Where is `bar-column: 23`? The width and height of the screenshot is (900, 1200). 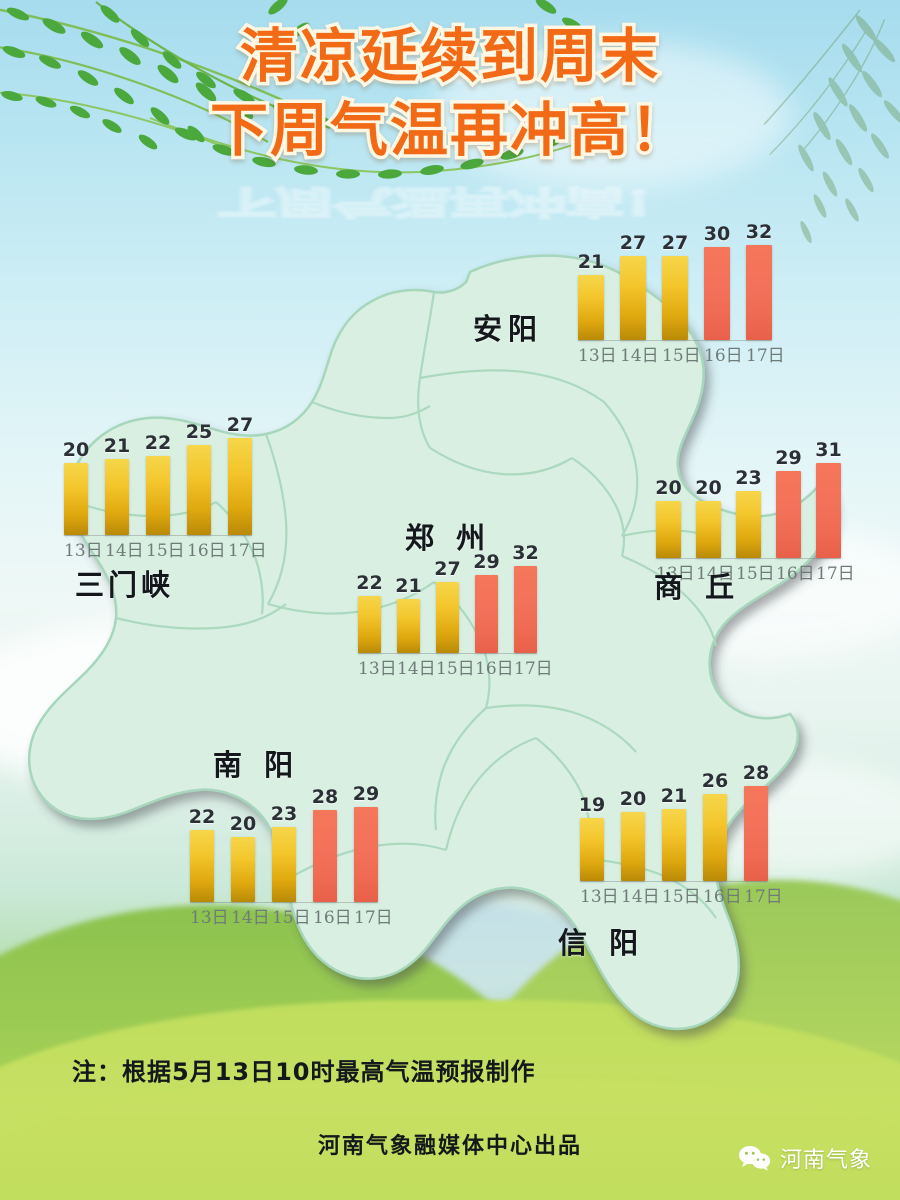
bar-column: 23 is located at coordinates (748, 499).